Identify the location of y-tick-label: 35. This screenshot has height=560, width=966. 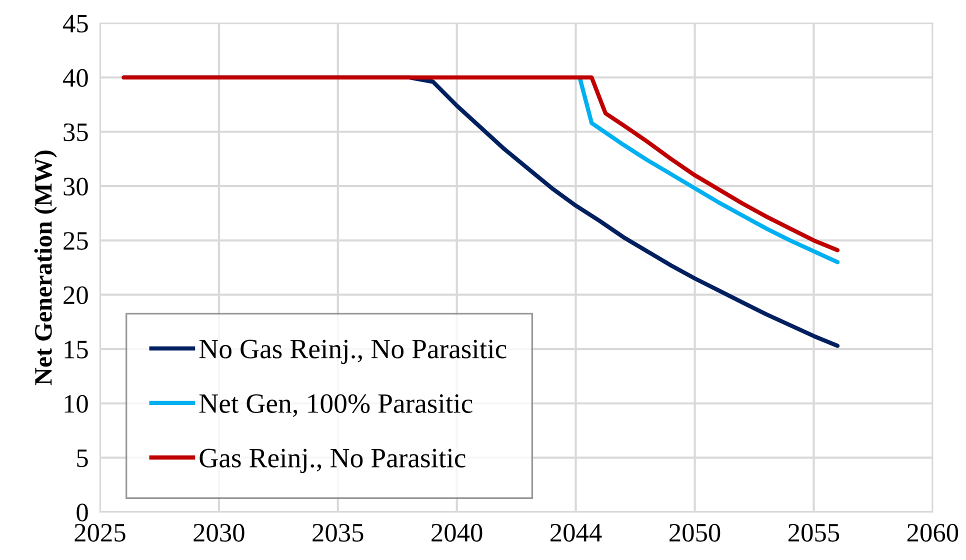
(76, 132).